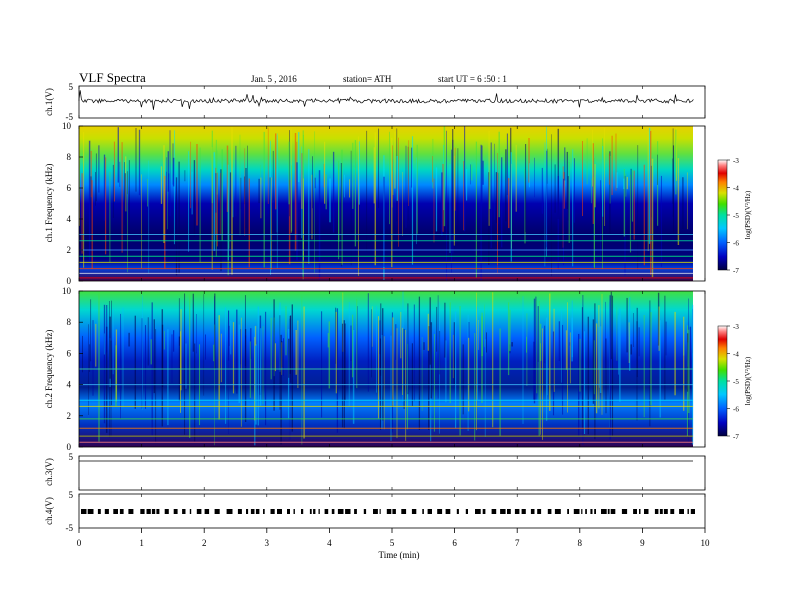 The image size is (792, 612). I want to click on x-tick-label: 4, so click(329, 543).